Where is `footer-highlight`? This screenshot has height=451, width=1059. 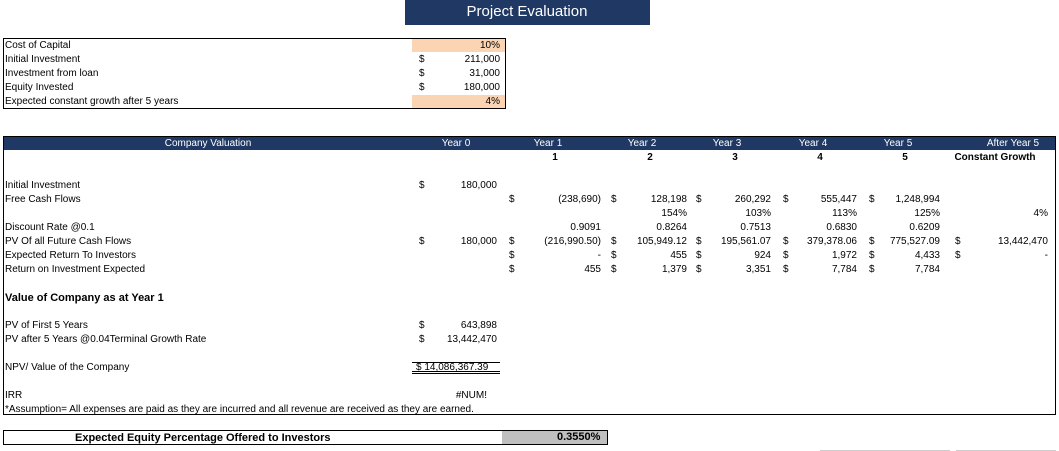
footer-highlight is located at coordinates (554, 437).